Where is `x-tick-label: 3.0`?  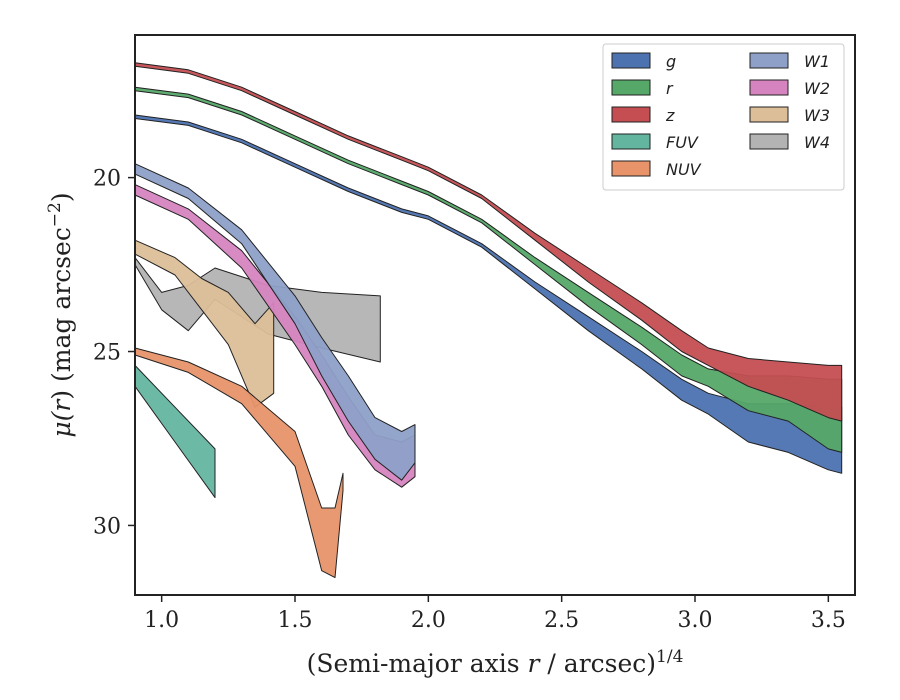 x-tick-label: 3.0 is located at coordinates (695, 620).